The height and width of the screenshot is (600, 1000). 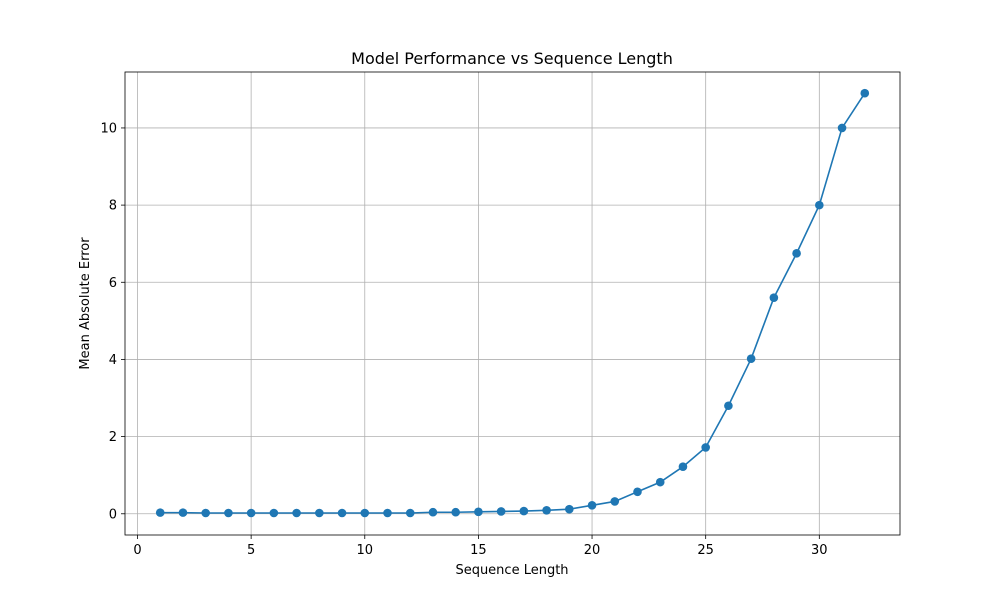 I want to click on x-tick-label: 10, so click(x=364, y=550).